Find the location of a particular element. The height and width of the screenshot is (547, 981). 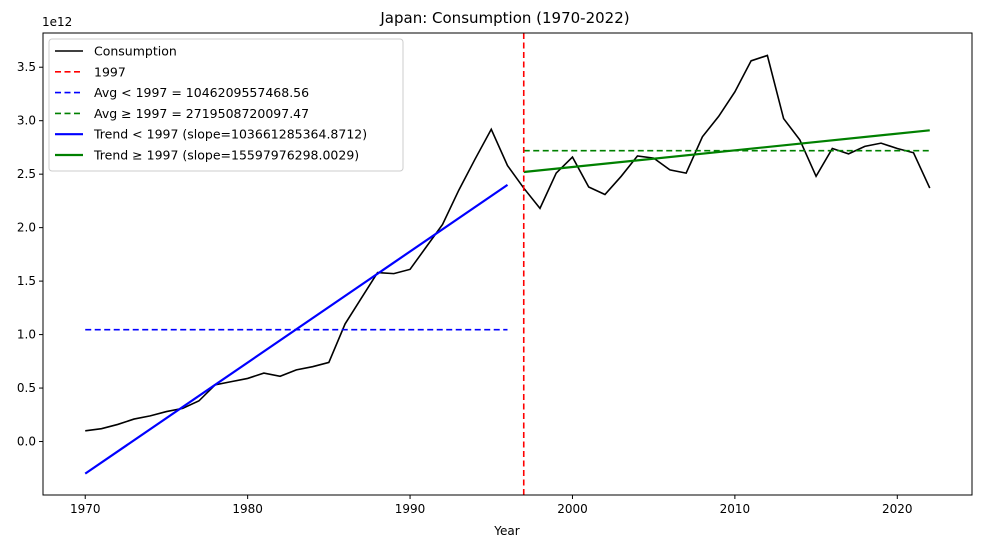

y-tick-label: 1.0 is located at coordinates (26, 335).